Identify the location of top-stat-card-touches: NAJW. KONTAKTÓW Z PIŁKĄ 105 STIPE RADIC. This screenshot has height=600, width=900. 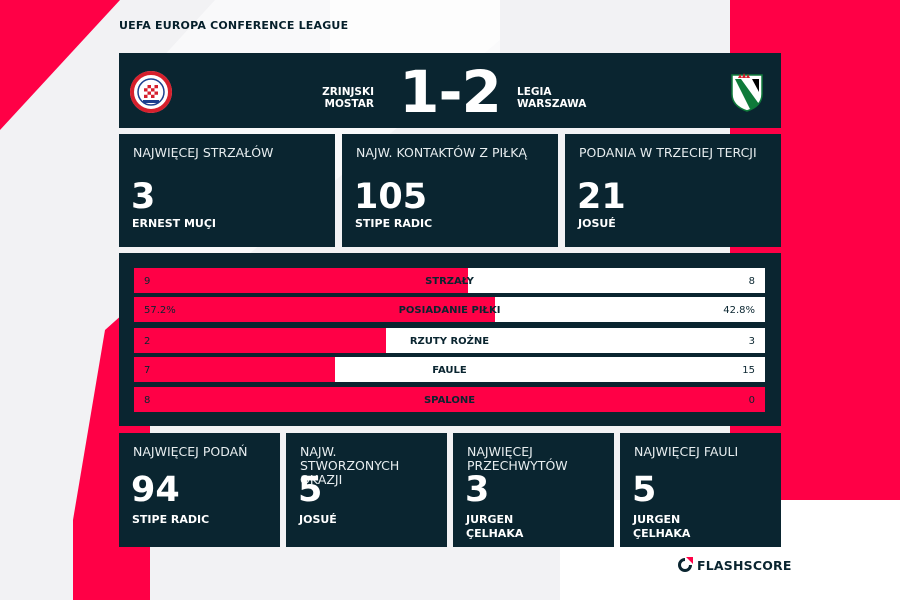
(450, 190).